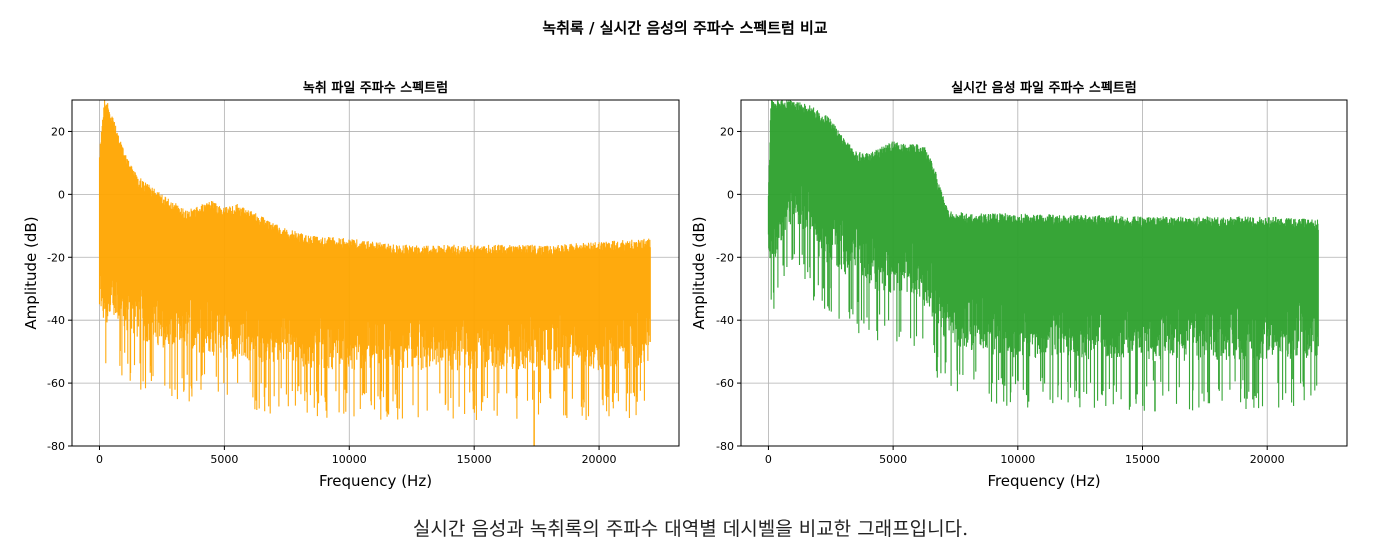 The width and height of the screenshot is (1381, 550). What do you see at coordinates (690, 529) in the screenshot?
I see `figure-caption: 실시간 음성과 녹취록의 주파수 대역별 데시벨을 비교한 그래프입니다.` at bounding box center [690, 529].